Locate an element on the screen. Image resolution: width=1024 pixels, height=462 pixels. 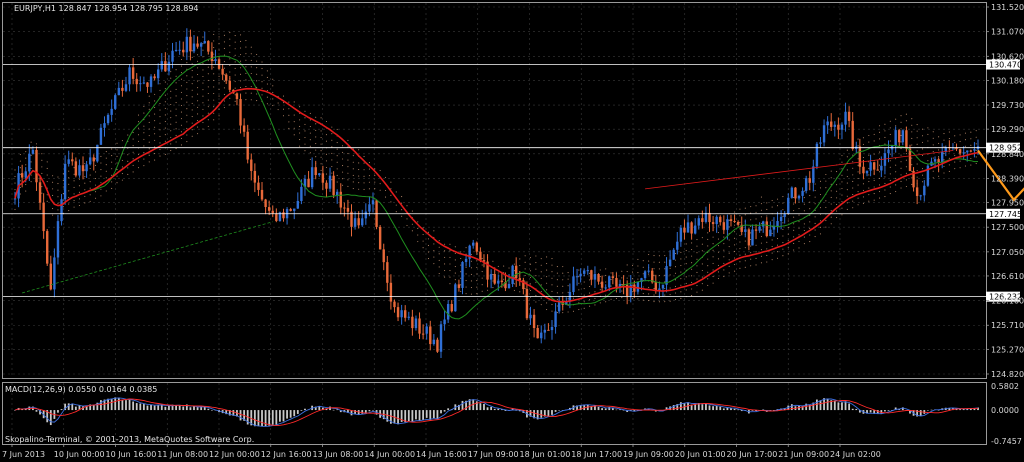
x-tick-label: 10 Jun 16:00 is located at coordinates (131, 454).